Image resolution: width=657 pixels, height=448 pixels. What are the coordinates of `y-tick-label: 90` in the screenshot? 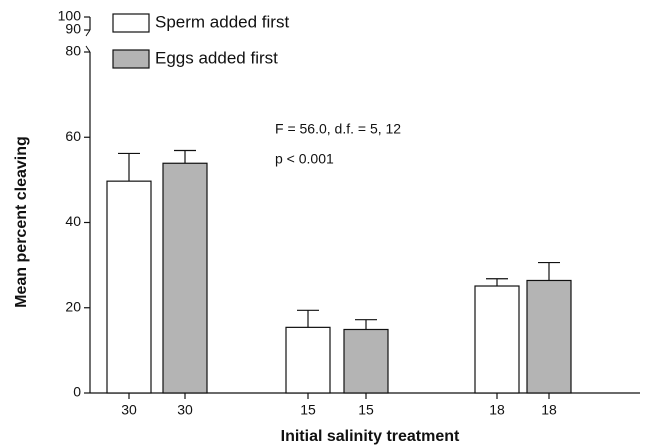 It's located at (73, 29).